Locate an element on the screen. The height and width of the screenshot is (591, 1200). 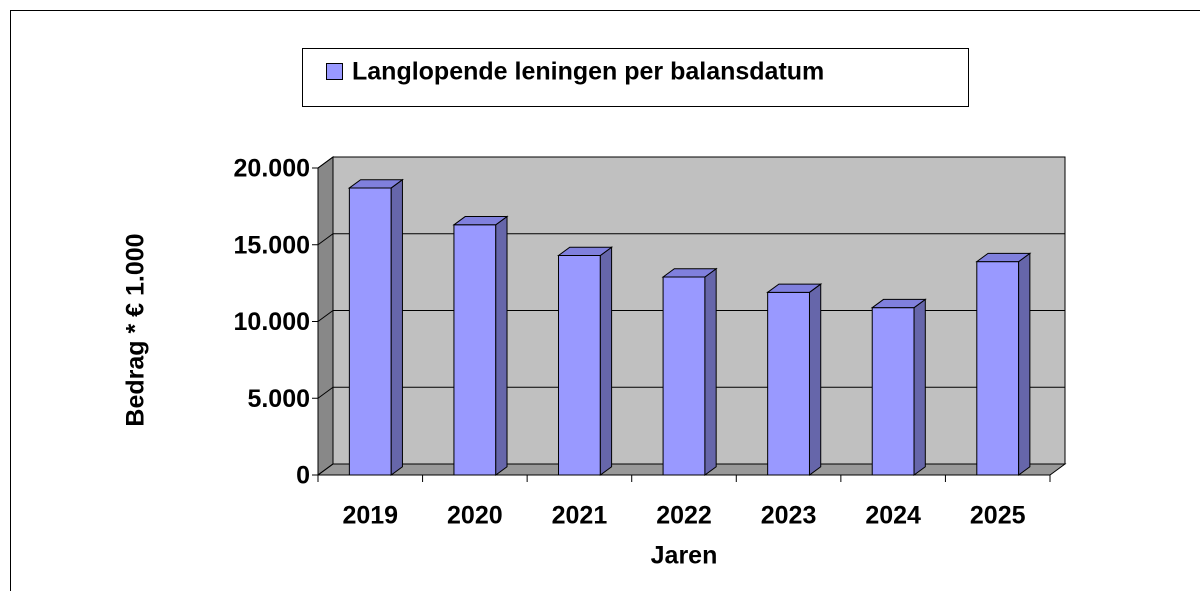
y-tick-label: 0 is located at coordinates (303, 476).